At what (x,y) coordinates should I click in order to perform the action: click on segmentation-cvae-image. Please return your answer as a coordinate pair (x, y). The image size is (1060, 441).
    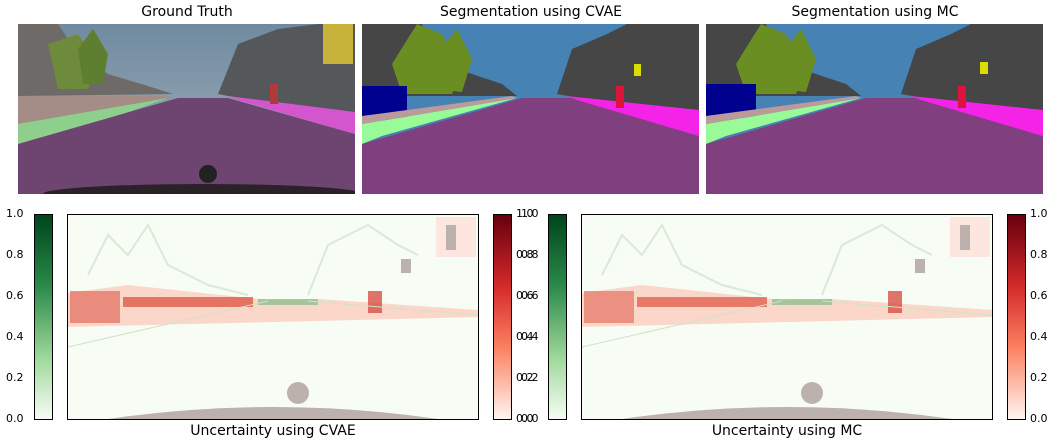
    Looking at the image, I should click on (530, 109).